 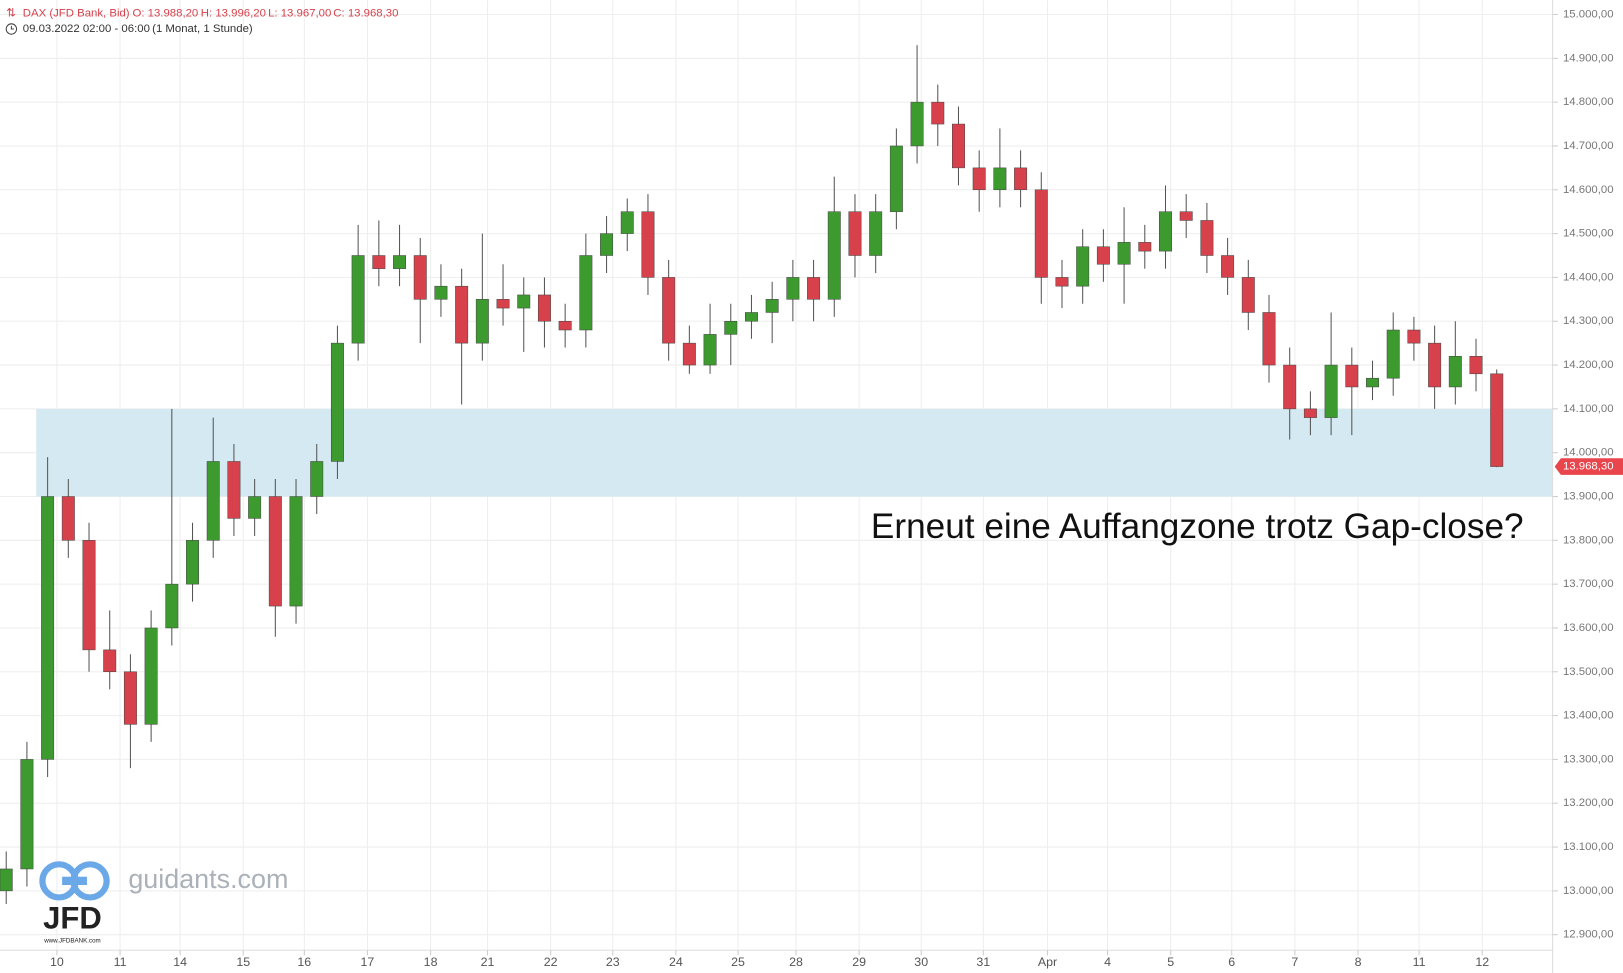 I want to click on y-tick-label: 13.300,00, so click(x=1588, y=759).